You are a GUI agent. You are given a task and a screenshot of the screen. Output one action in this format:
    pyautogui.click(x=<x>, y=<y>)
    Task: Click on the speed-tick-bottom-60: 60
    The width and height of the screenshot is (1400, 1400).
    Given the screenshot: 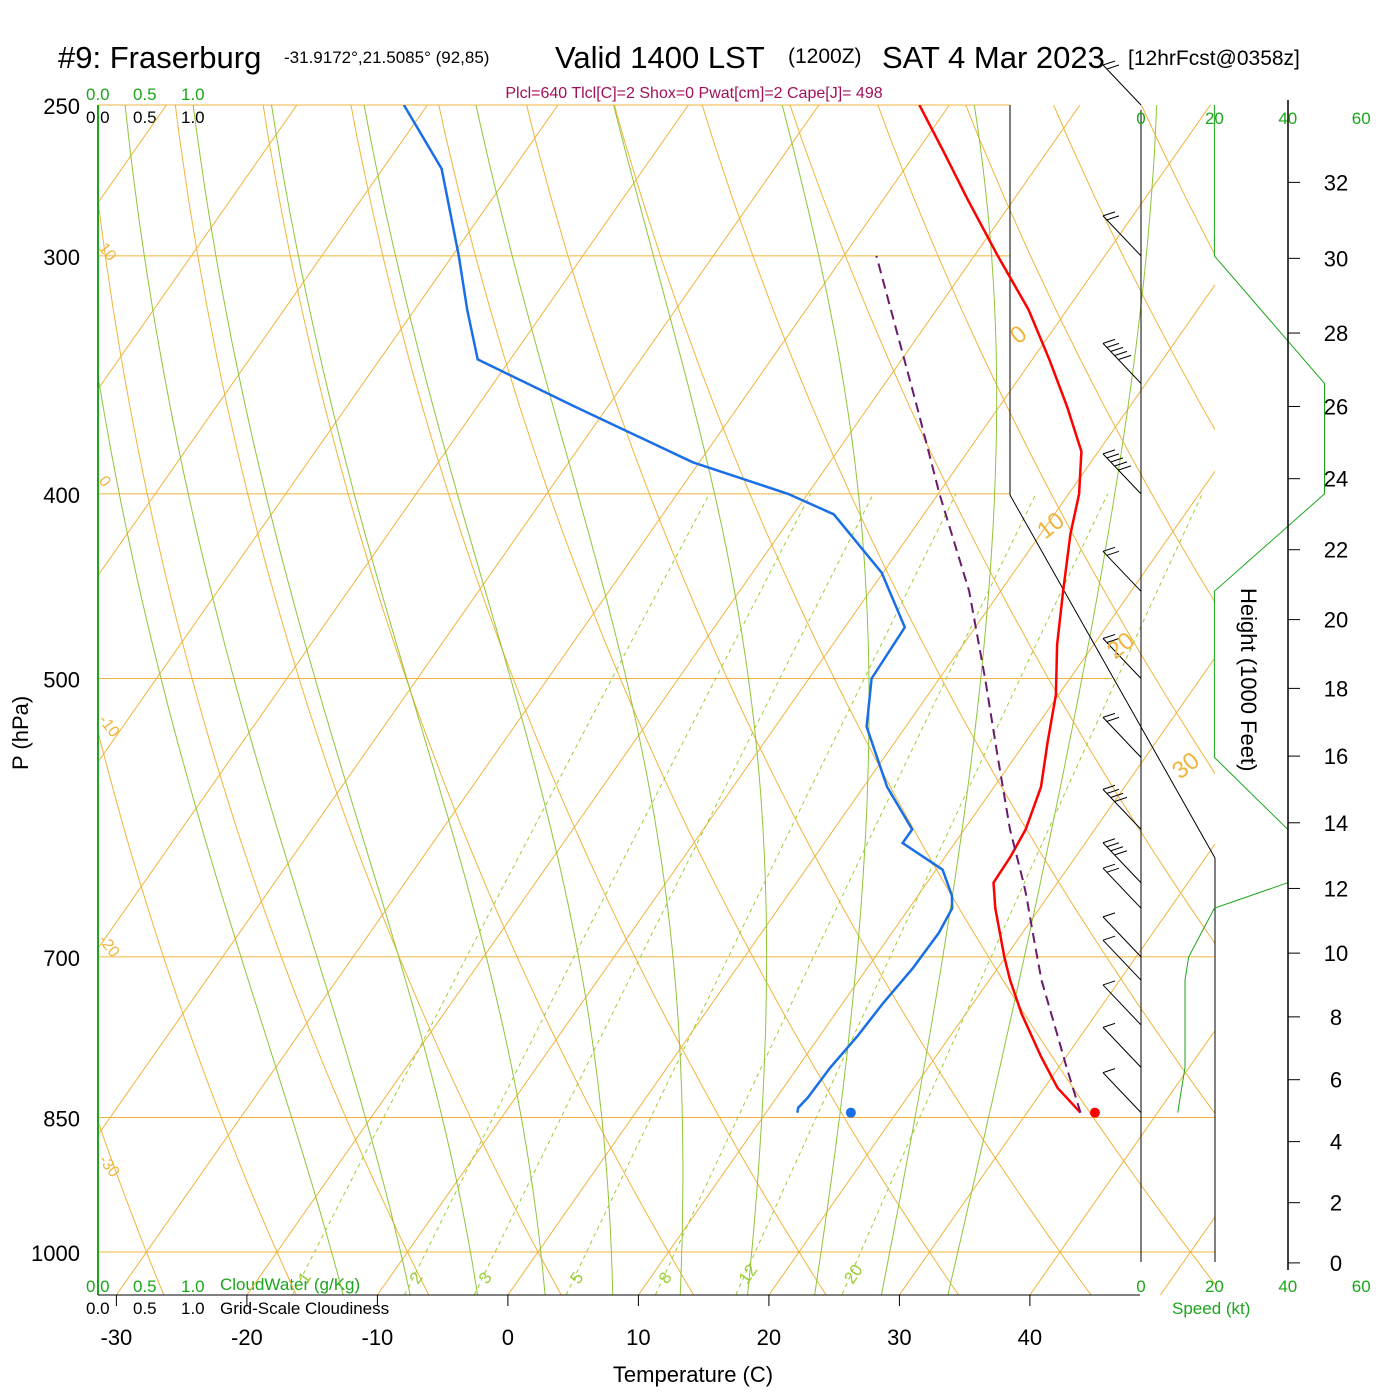 What is the action you would take?
    pyautogui.click(x=1361, y=1286)
    